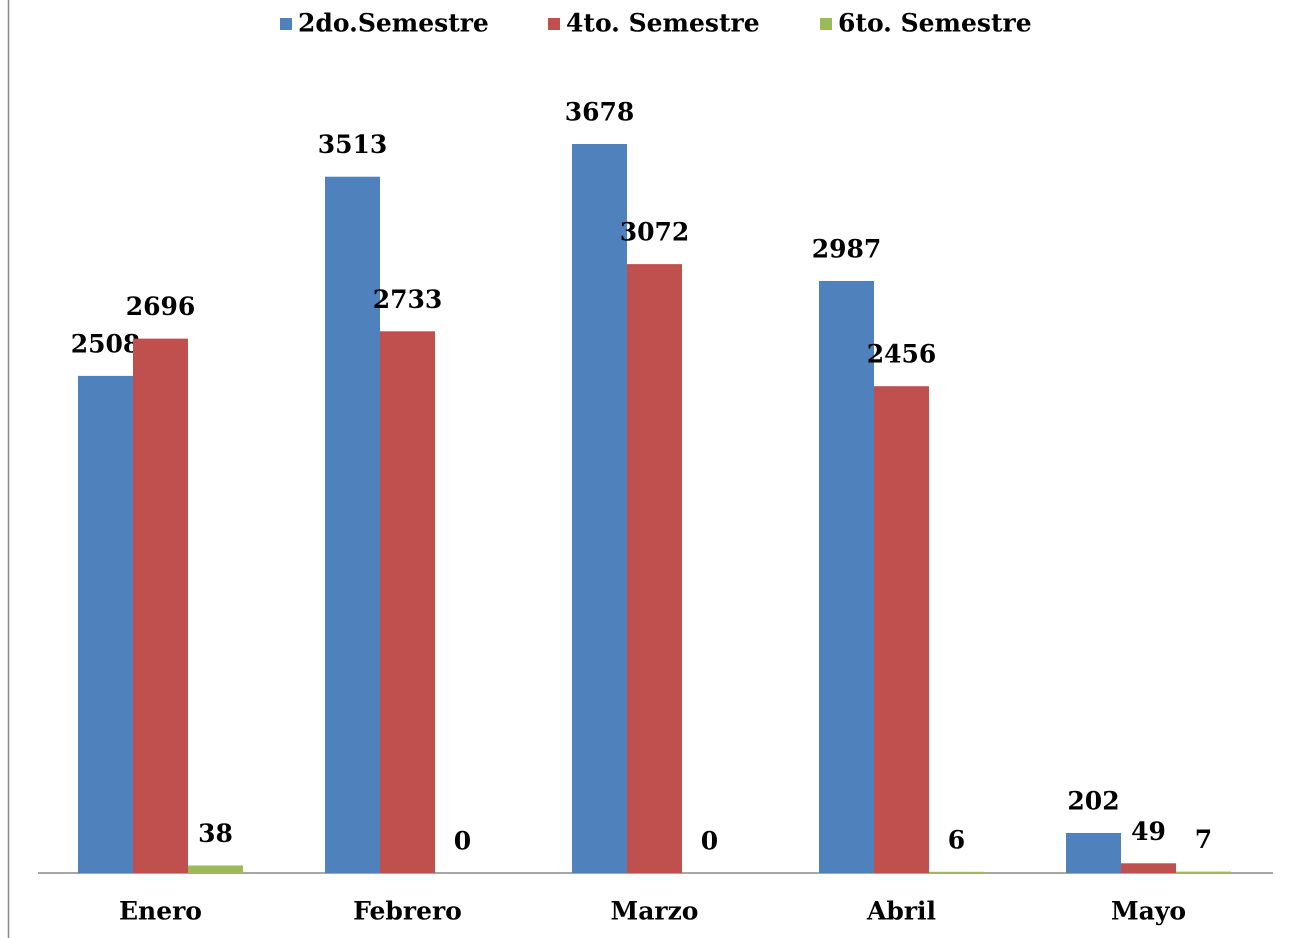 This screenshot has width=1291, height=938. I want to click on data-label: 3678, so click(600, 112).